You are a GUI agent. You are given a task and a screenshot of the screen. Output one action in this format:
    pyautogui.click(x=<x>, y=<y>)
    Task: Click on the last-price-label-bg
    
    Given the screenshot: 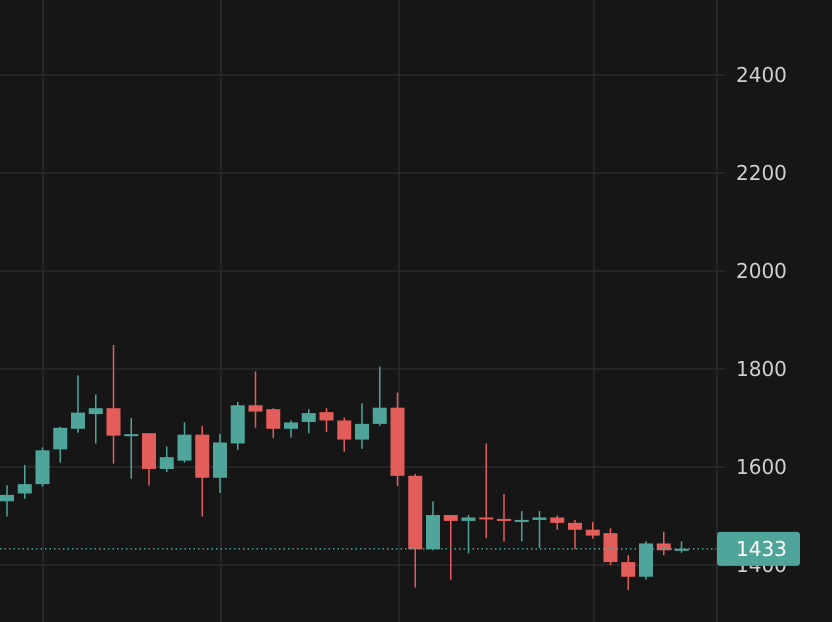 What is the action you would take?
    pyautogui.click(x=758, y=548)
    